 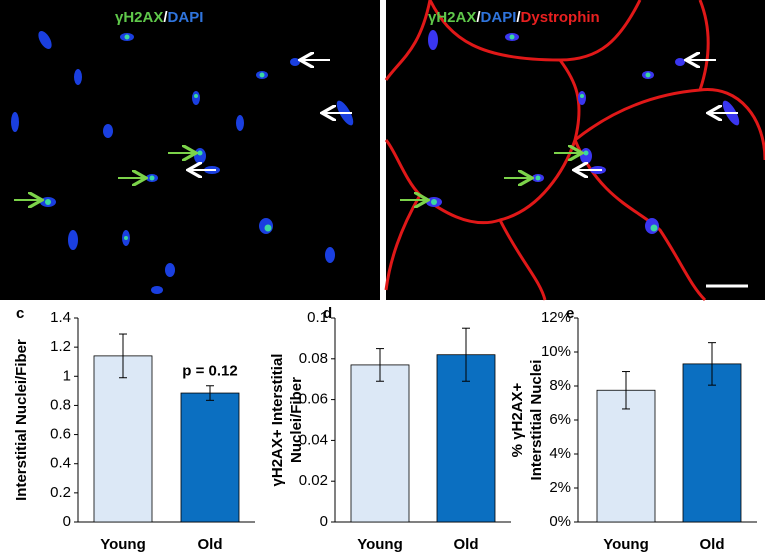 What do you see at coordinates (313, 439) in the screenshot?
I see `y-tick-label: 0.04` at bounding box center [313, 439].